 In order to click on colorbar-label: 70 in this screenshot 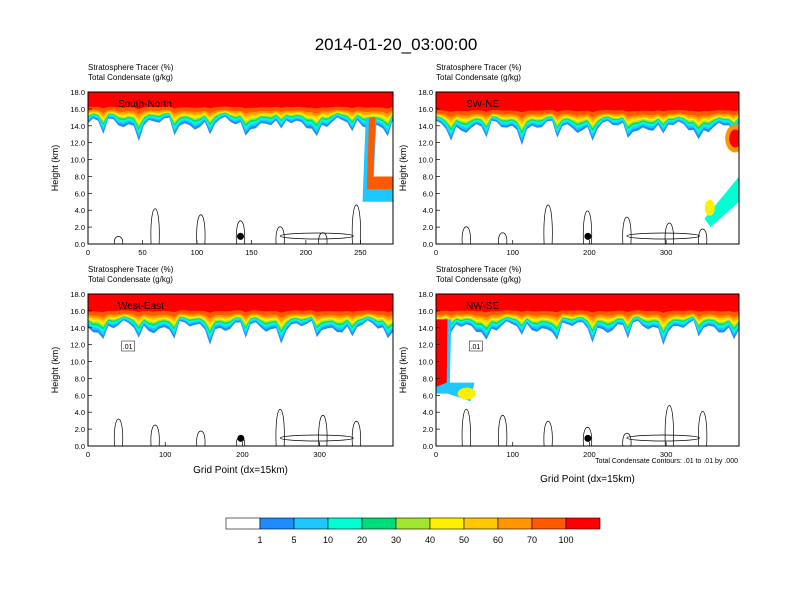, I will do `click(532, 540)`.